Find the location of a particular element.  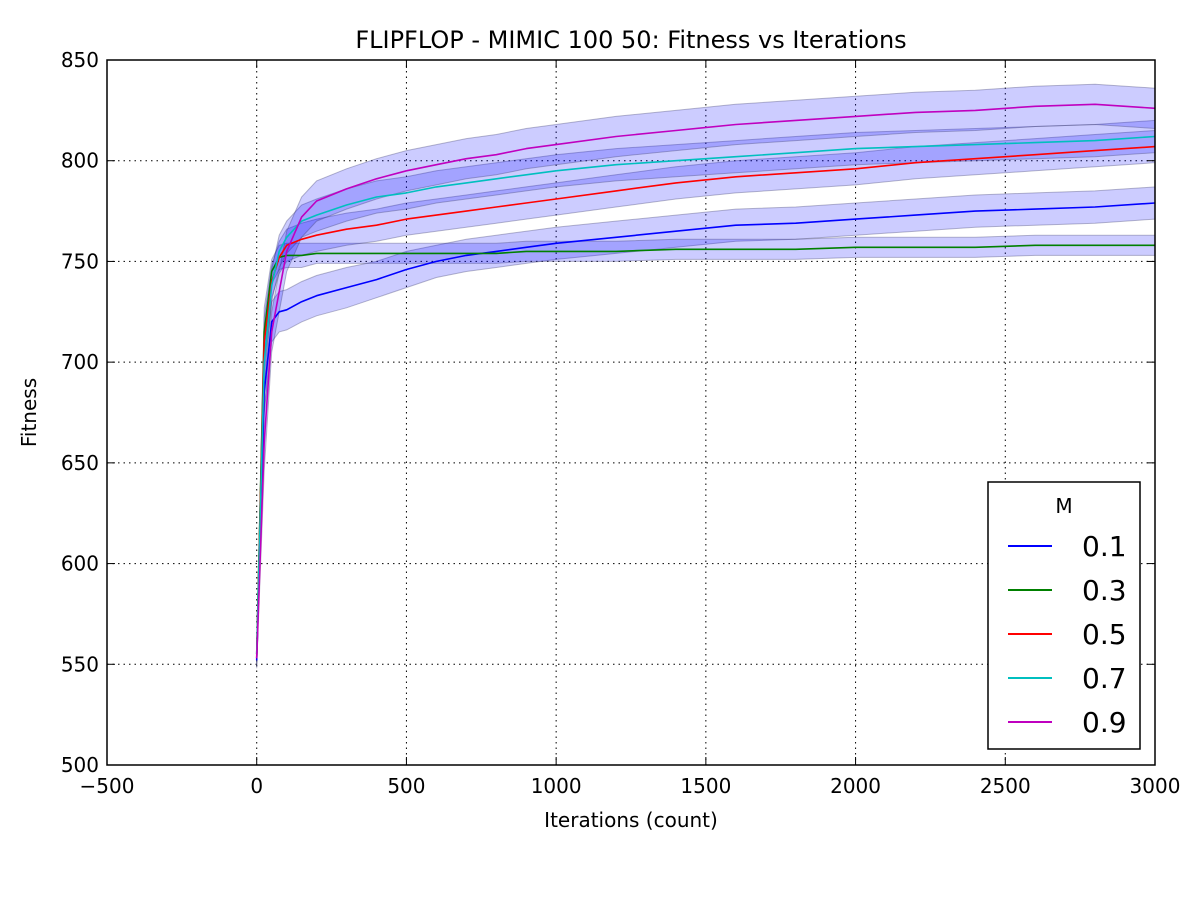

x-tick-label: 0 is located at coordinates (256, 786).